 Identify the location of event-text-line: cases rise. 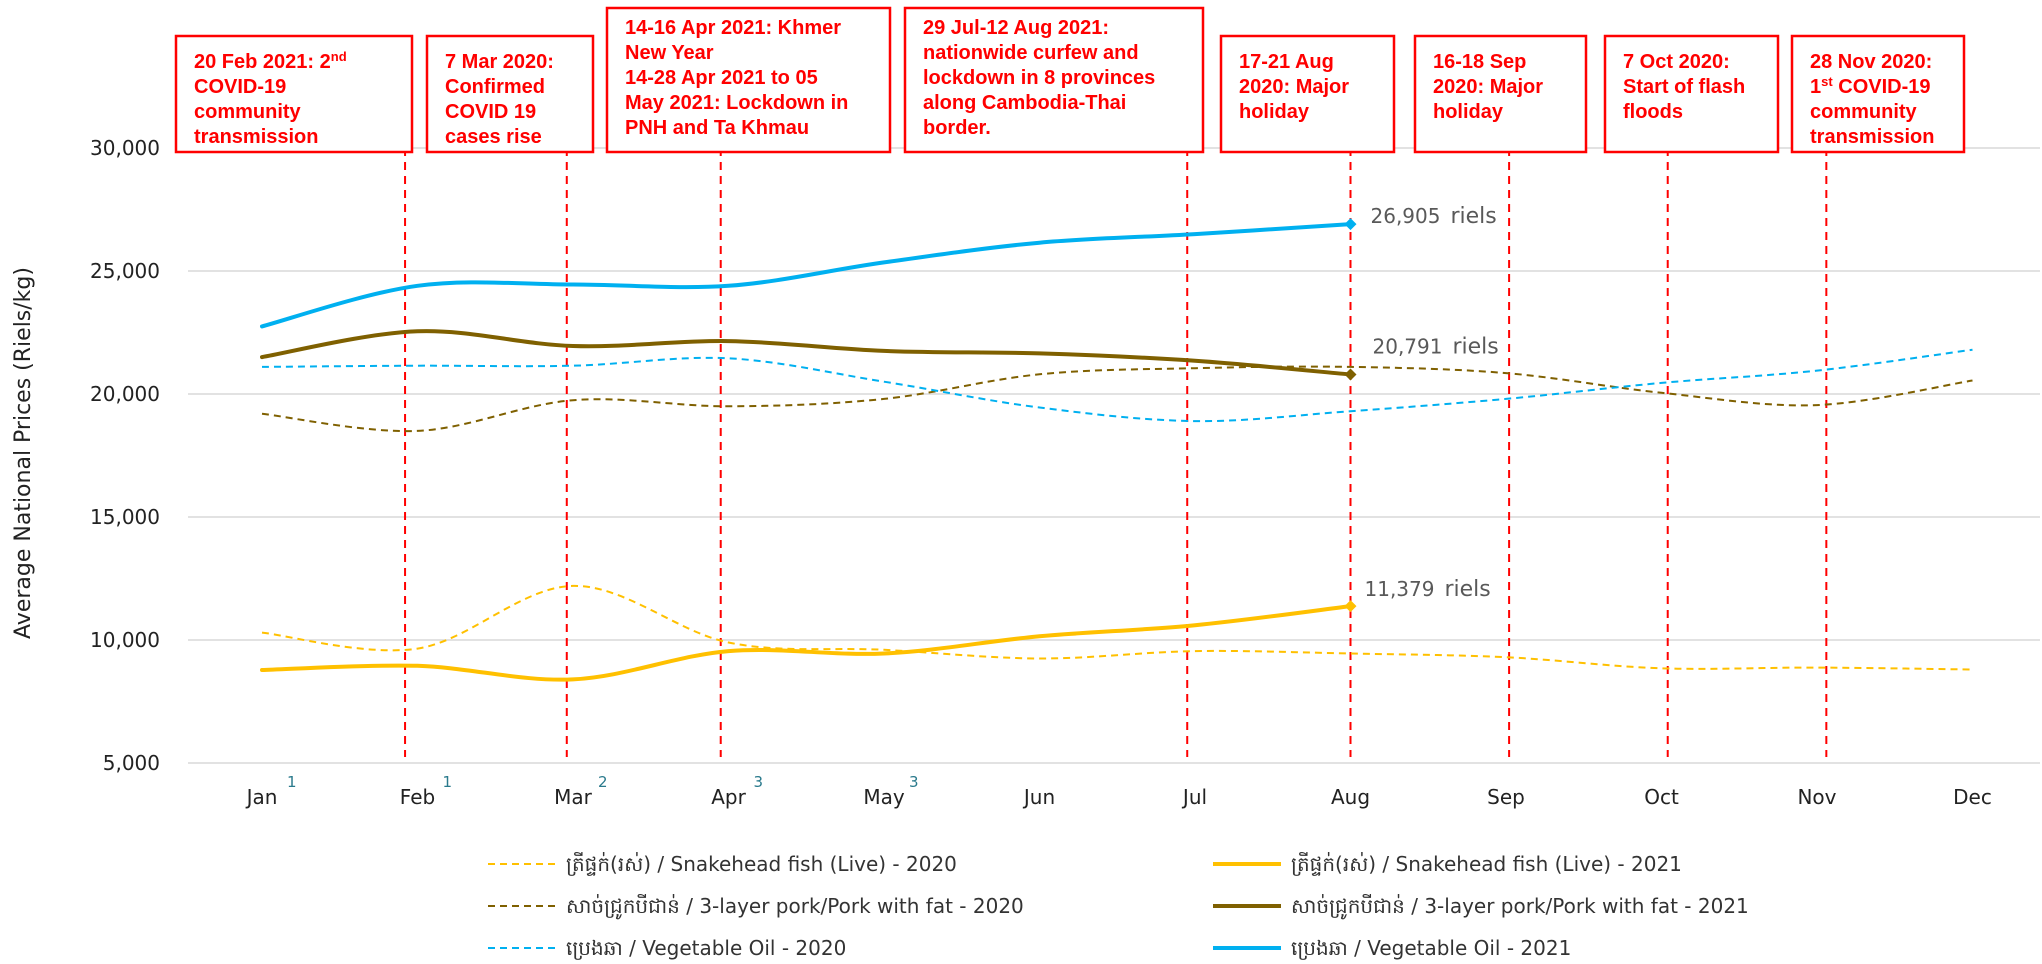
(493, 137).